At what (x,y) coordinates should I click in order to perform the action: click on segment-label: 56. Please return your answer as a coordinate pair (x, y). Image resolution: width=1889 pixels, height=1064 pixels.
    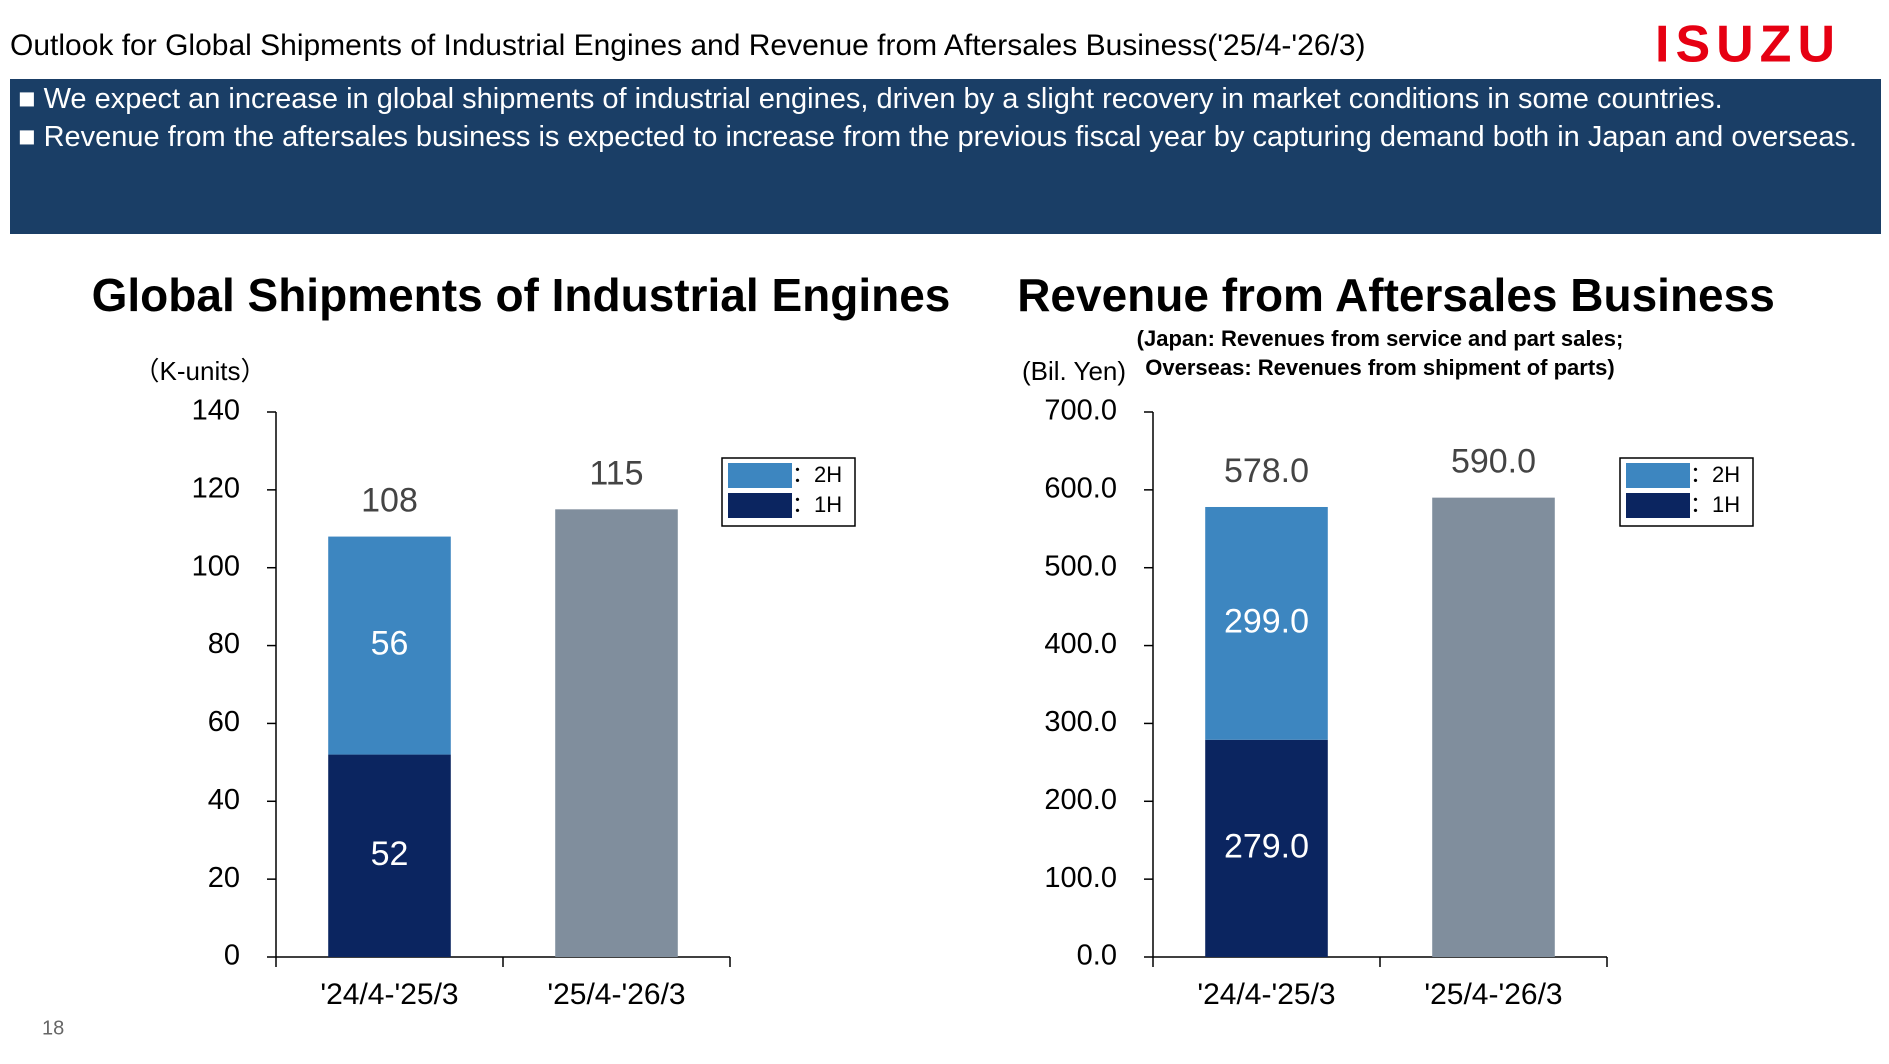
    Looking at the image, I should click on (390, 644).